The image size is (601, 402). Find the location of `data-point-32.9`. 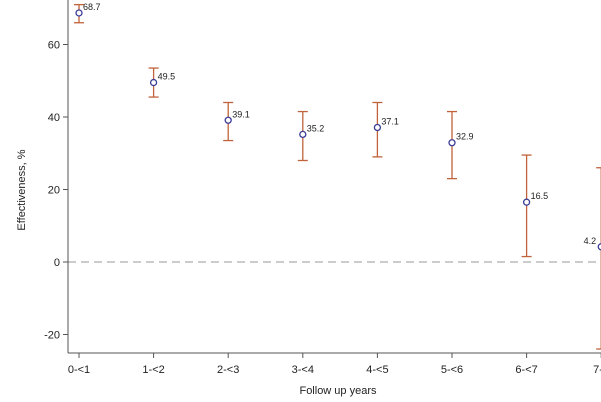

data-point-32.9 is located at coordinates (452, 143).